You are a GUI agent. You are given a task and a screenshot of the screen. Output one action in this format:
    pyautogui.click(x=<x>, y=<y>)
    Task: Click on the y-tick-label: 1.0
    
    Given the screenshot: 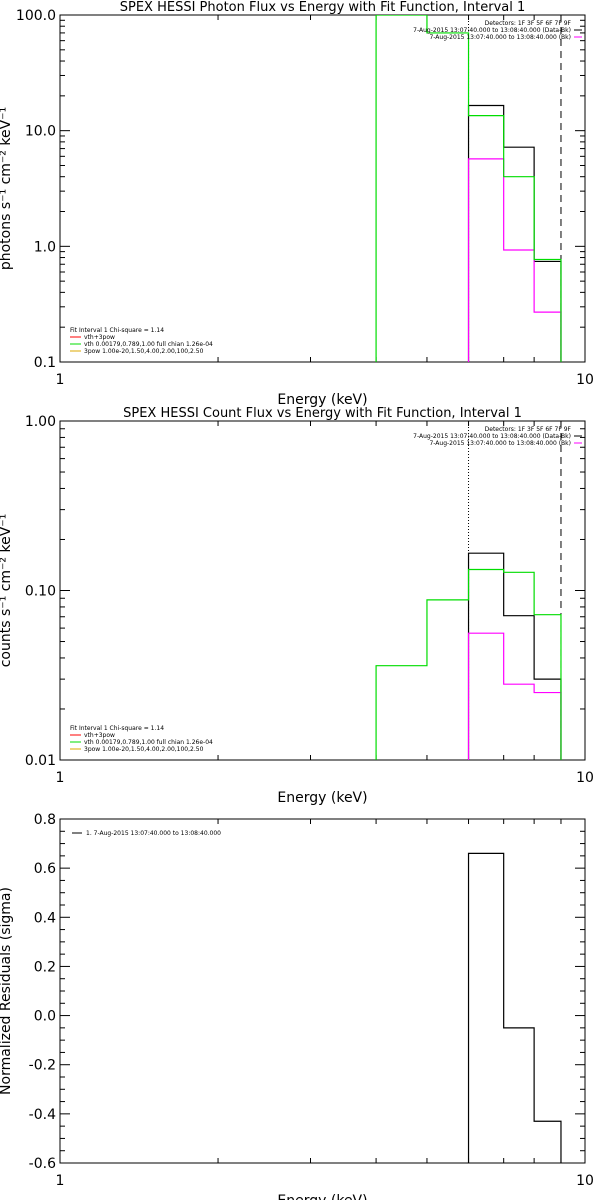 What is the action you would take?
    pyautogui.click(x=45, y=247)
    